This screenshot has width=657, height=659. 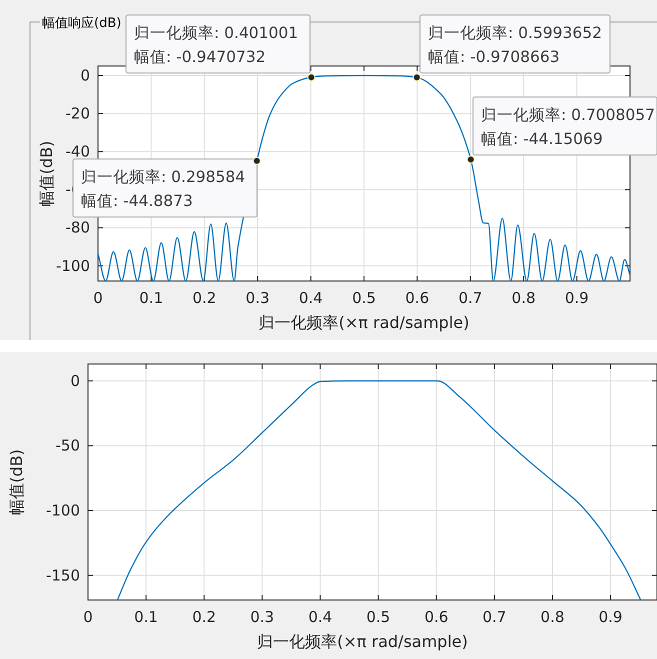 What do you see at coordinates (568, 127) in the screenshot?
I see `annotation: 归一化频率: 0.7008057 幅值: -44.15069` at bounding box center [568, 127].